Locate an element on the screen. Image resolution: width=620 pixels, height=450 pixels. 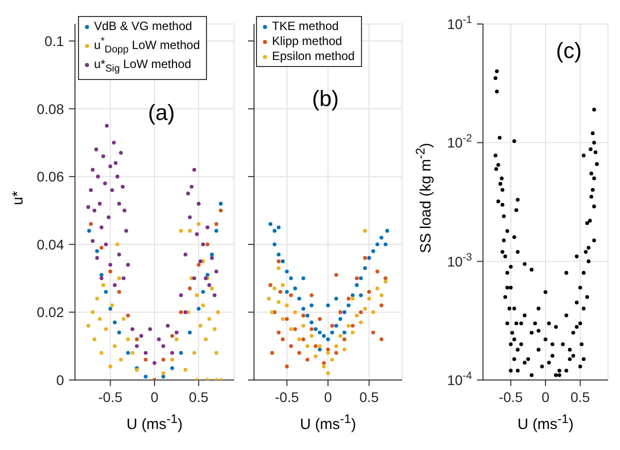
y-tick-label: 0.1 is located at coordinates (54, 40).